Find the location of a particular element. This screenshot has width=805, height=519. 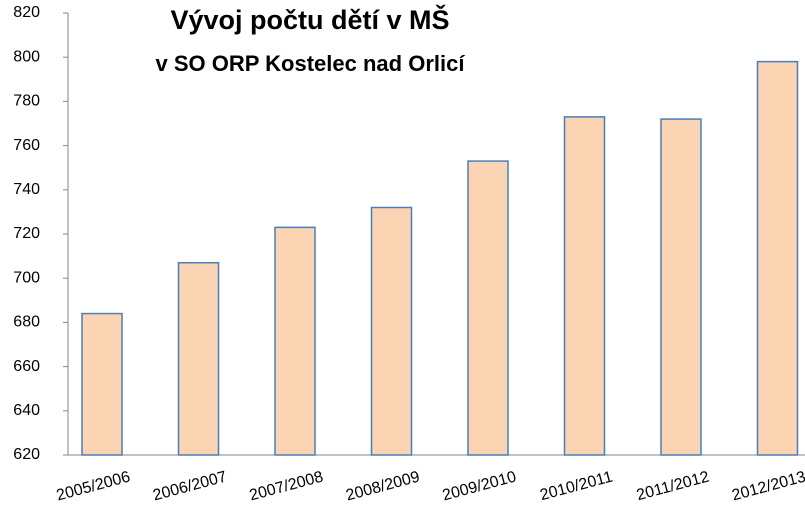

y-tick-label: 820 is located at coordinates (26, 12).